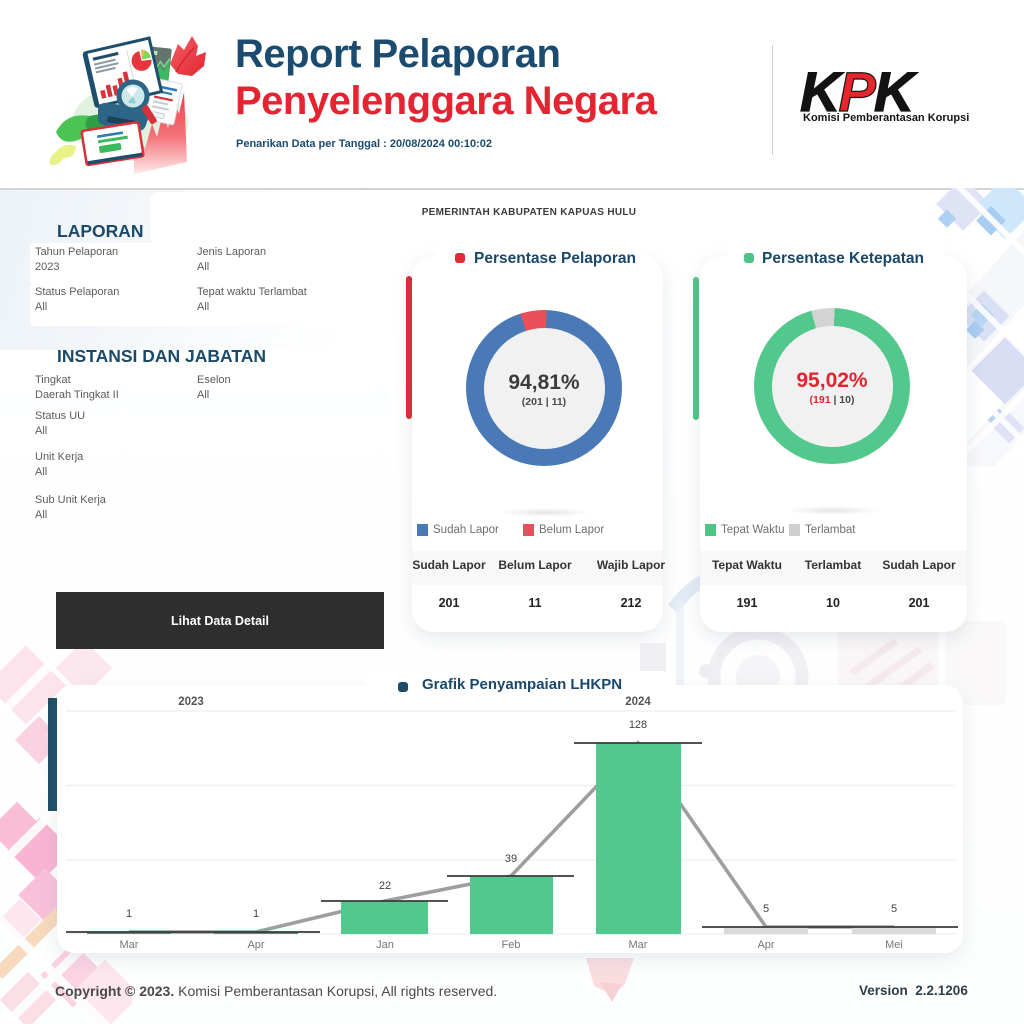 The height and width of the screenshot is (1024, 1024). Describe the element at coordinates (638, 725) in the screenshot. I see `svg-text: 128` at that location.